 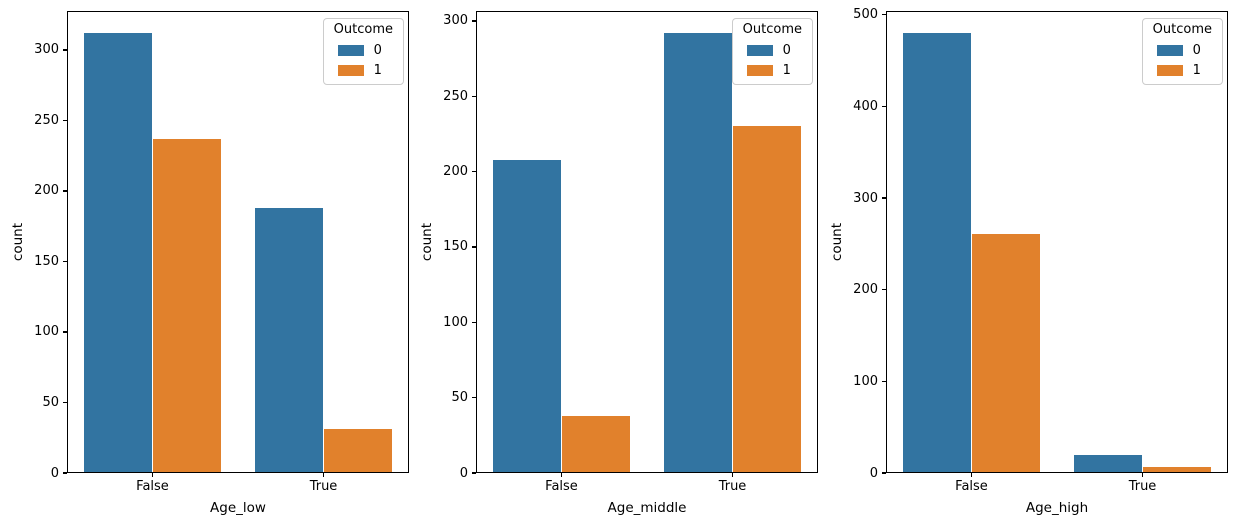 What do you see at coordinates (865, 106) in the screenshot?
I see `y-tick-label-400: 400` at bounding box center [865, 106].